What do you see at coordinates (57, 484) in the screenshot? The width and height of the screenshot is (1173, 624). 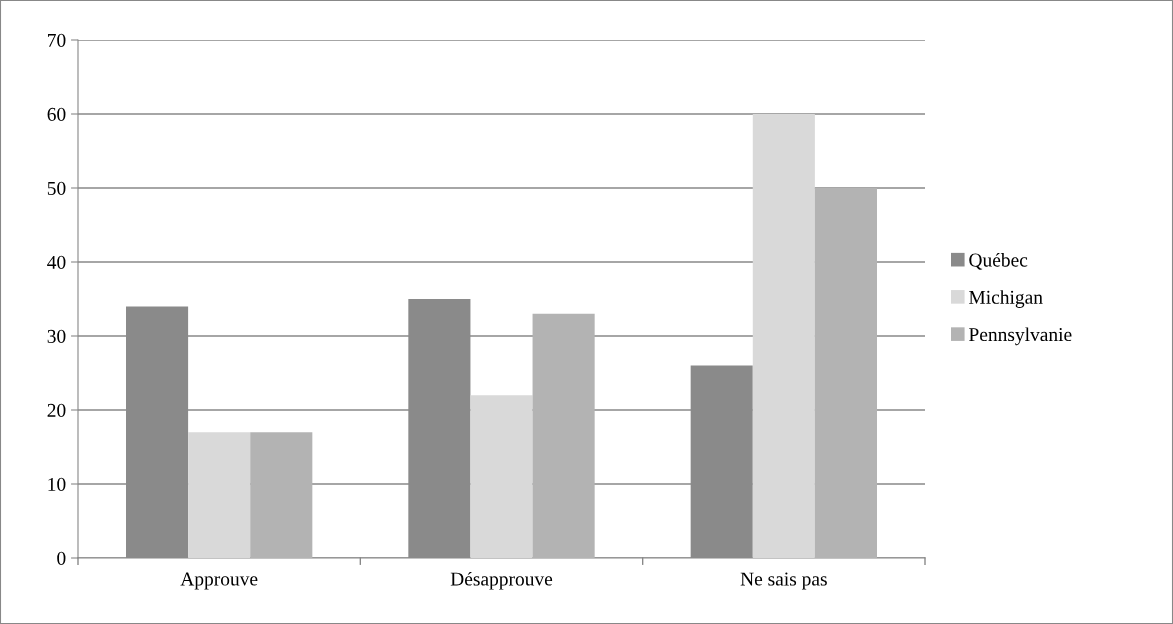 I see `y-tick-label: 10` at bounding box center [57, 484].